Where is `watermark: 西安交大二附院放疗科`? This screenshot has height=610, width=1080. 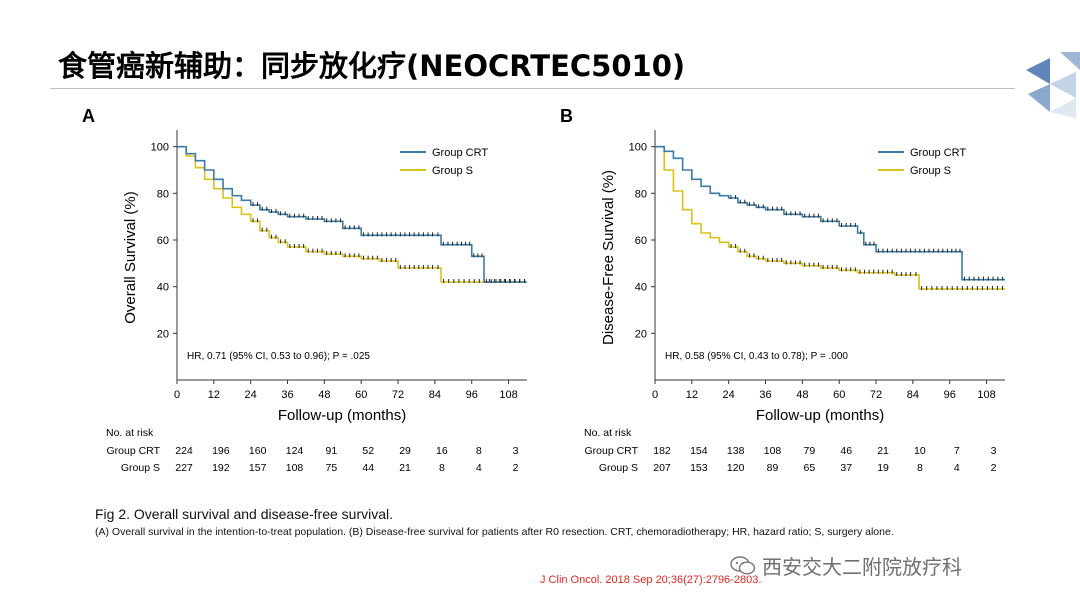
watermark: 西安交大二附院放疗科 is located at coordinates (846, 565).